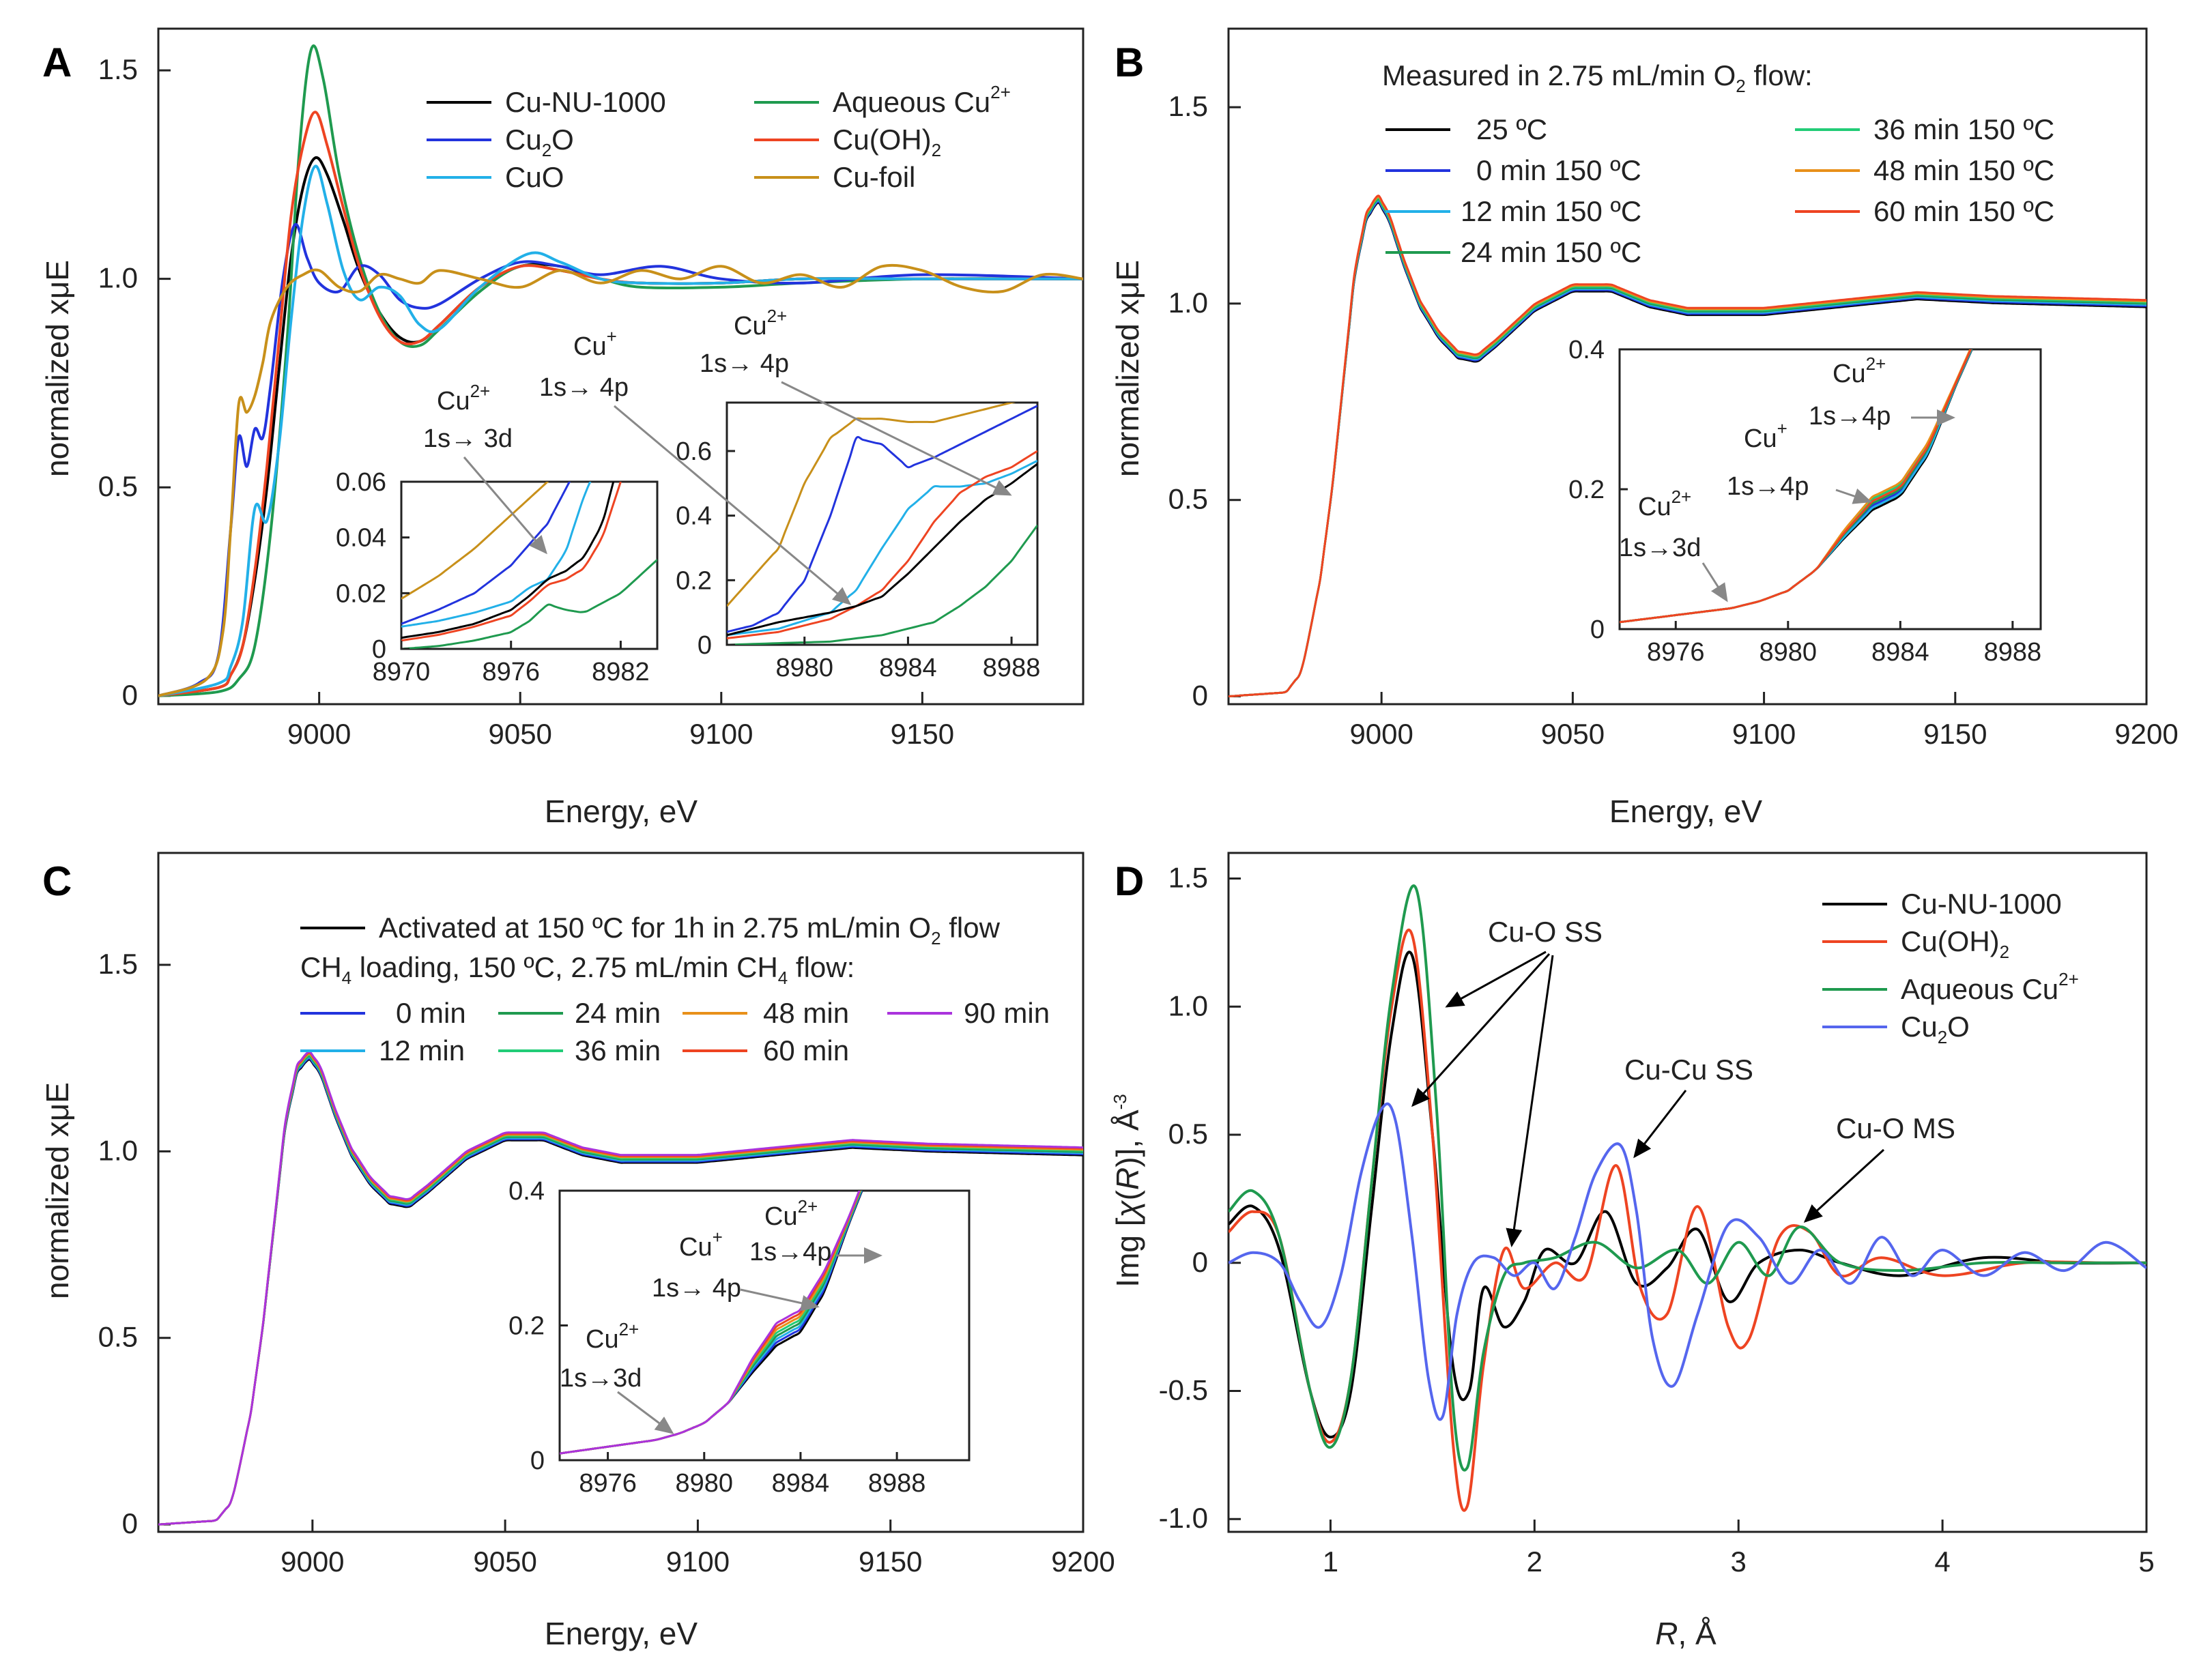 This screenshot has height=1669, width=2212. I want to click on legend-c-label-12: 12 min, so click(422, 1050).